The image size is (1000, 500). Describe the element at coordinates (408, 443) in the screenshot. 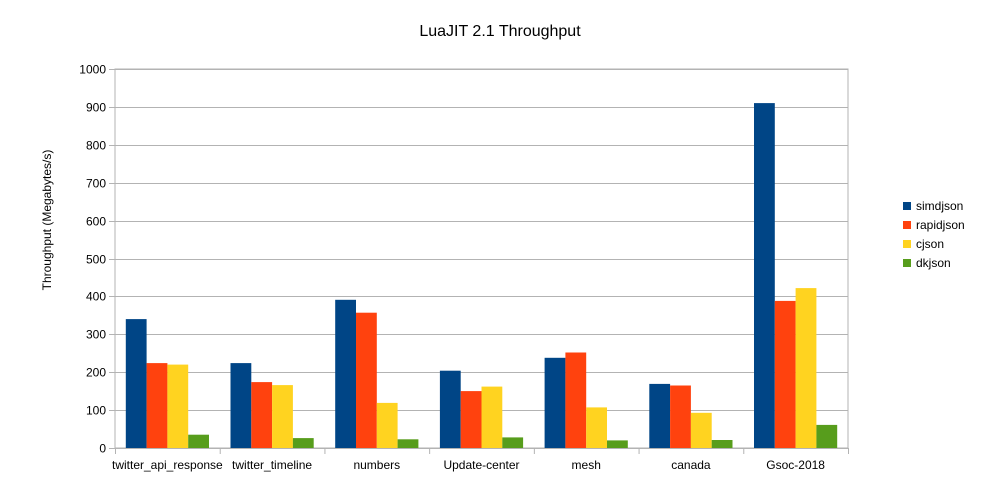

I see `bar-dkjson-numbers` at that location.